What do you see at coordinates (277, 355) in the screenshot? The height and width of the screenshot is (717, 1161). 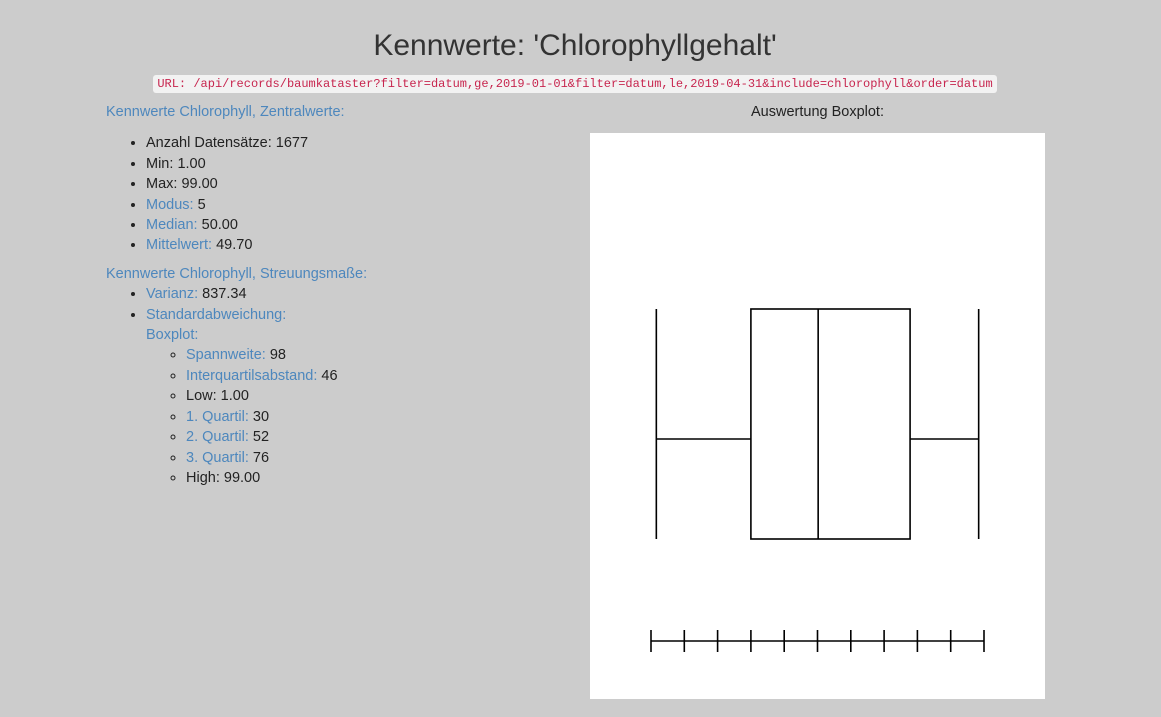 I see `range-value: 98` at bounding box center [277, 355].